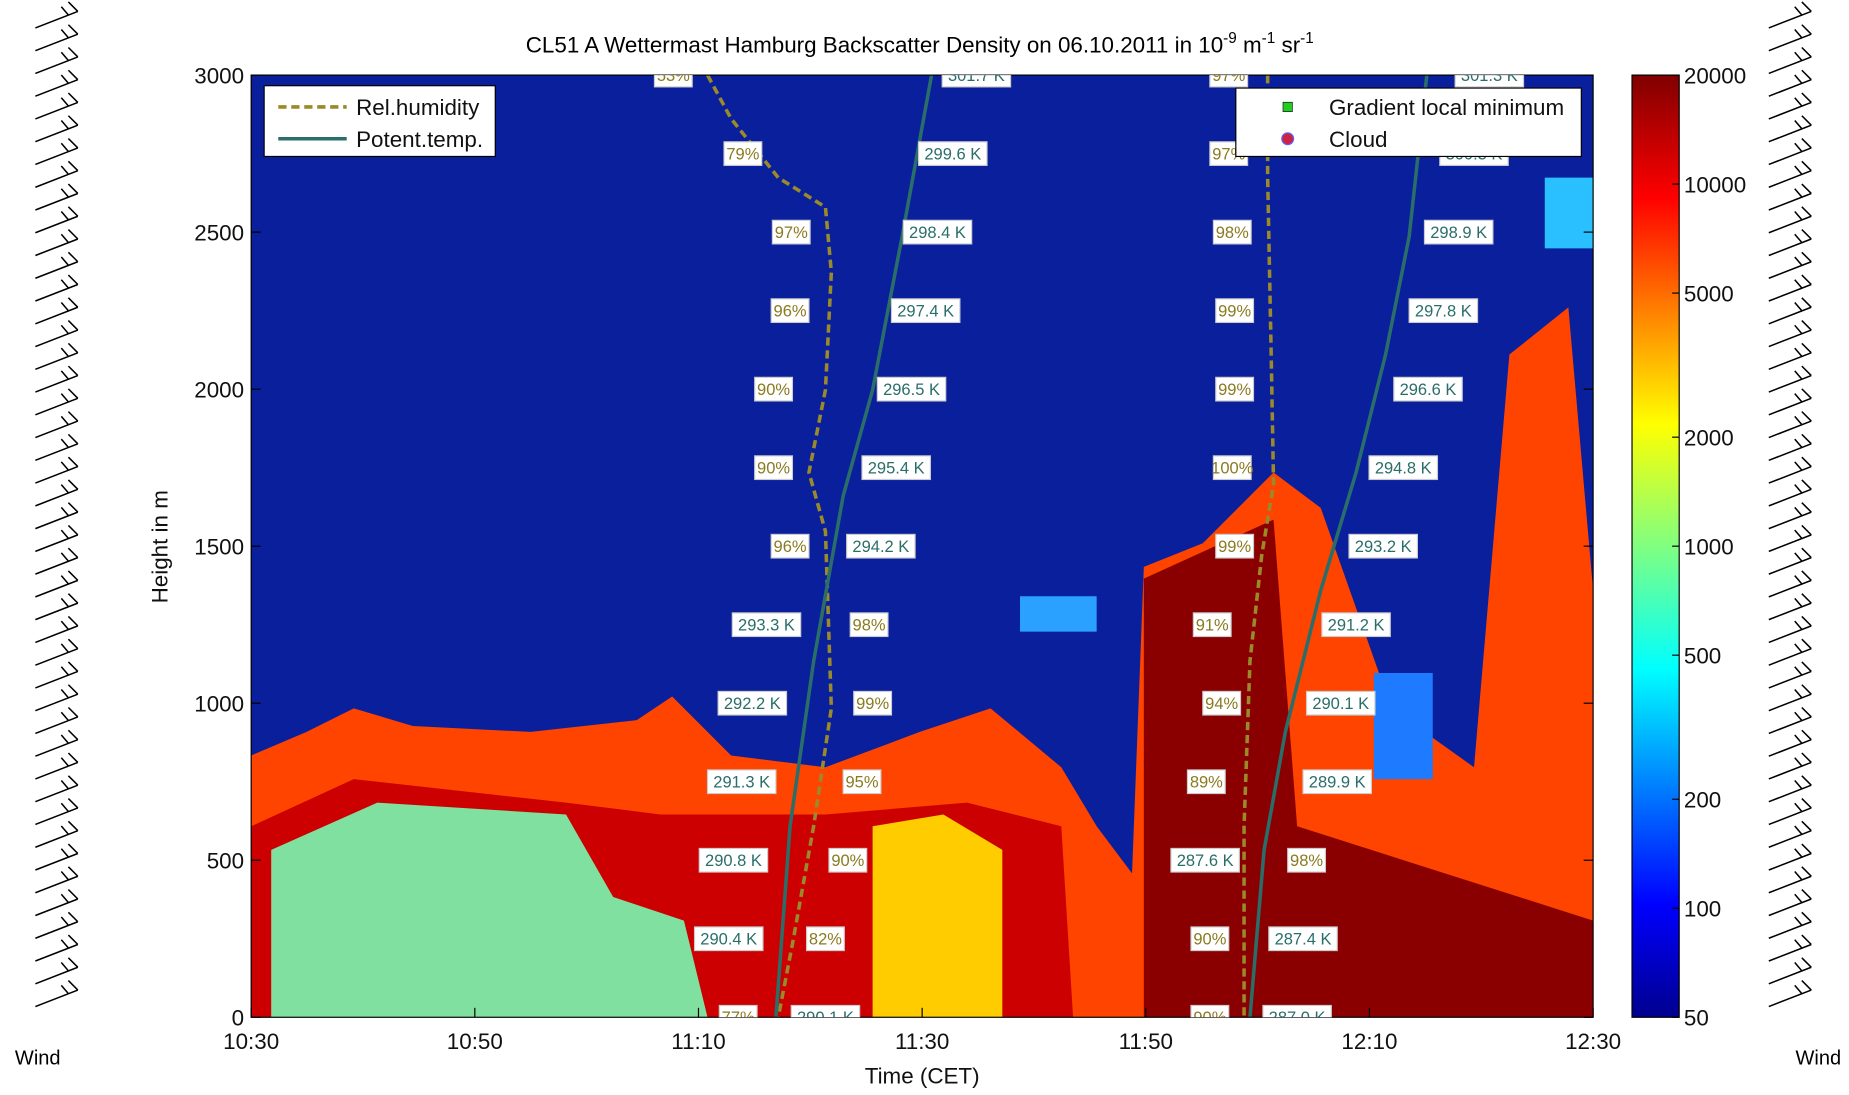  I want to click on temp-label: 291.2 K, so click(1356, 626).